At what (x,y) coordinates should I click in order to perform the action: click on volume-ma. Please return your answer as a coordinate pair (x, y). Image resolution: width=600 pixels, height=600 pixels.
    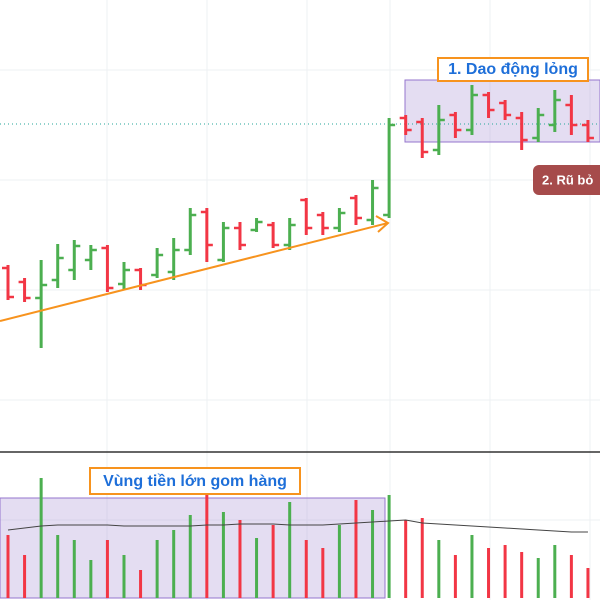
    Looking at the image, I should click on (297, 526).